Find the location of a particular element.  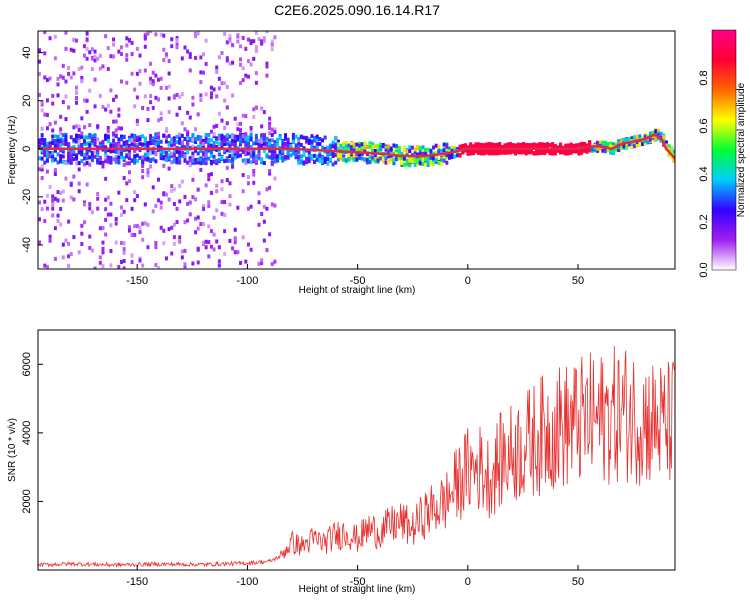

heatmap-x-tick-label: 50 is located at coordinates (578, 281).